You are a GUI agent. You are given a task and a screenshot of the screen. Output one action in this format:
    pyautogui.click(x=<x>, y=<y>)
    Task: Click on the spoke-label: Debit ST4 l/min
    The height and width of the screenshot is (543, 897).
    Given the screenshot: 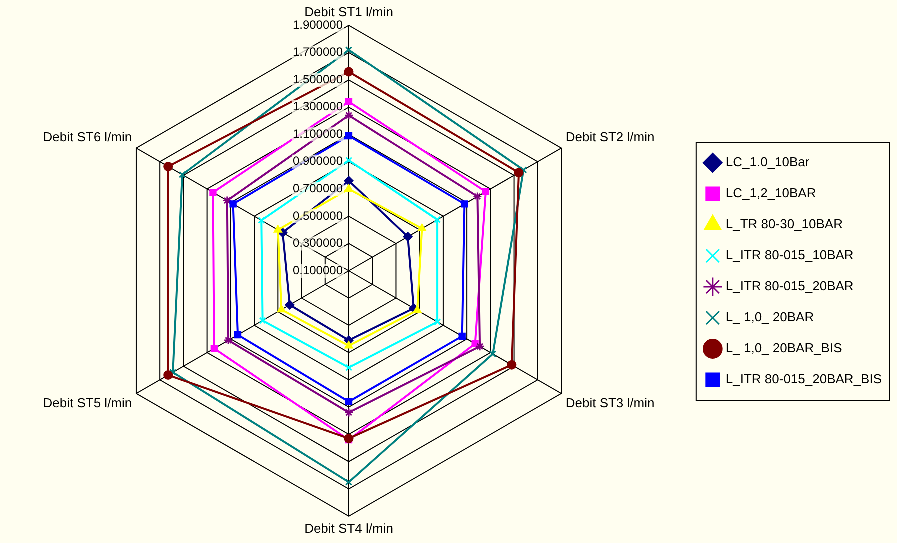 What is the action you would take?
    pyautogui.click(x=349, y=528)
    